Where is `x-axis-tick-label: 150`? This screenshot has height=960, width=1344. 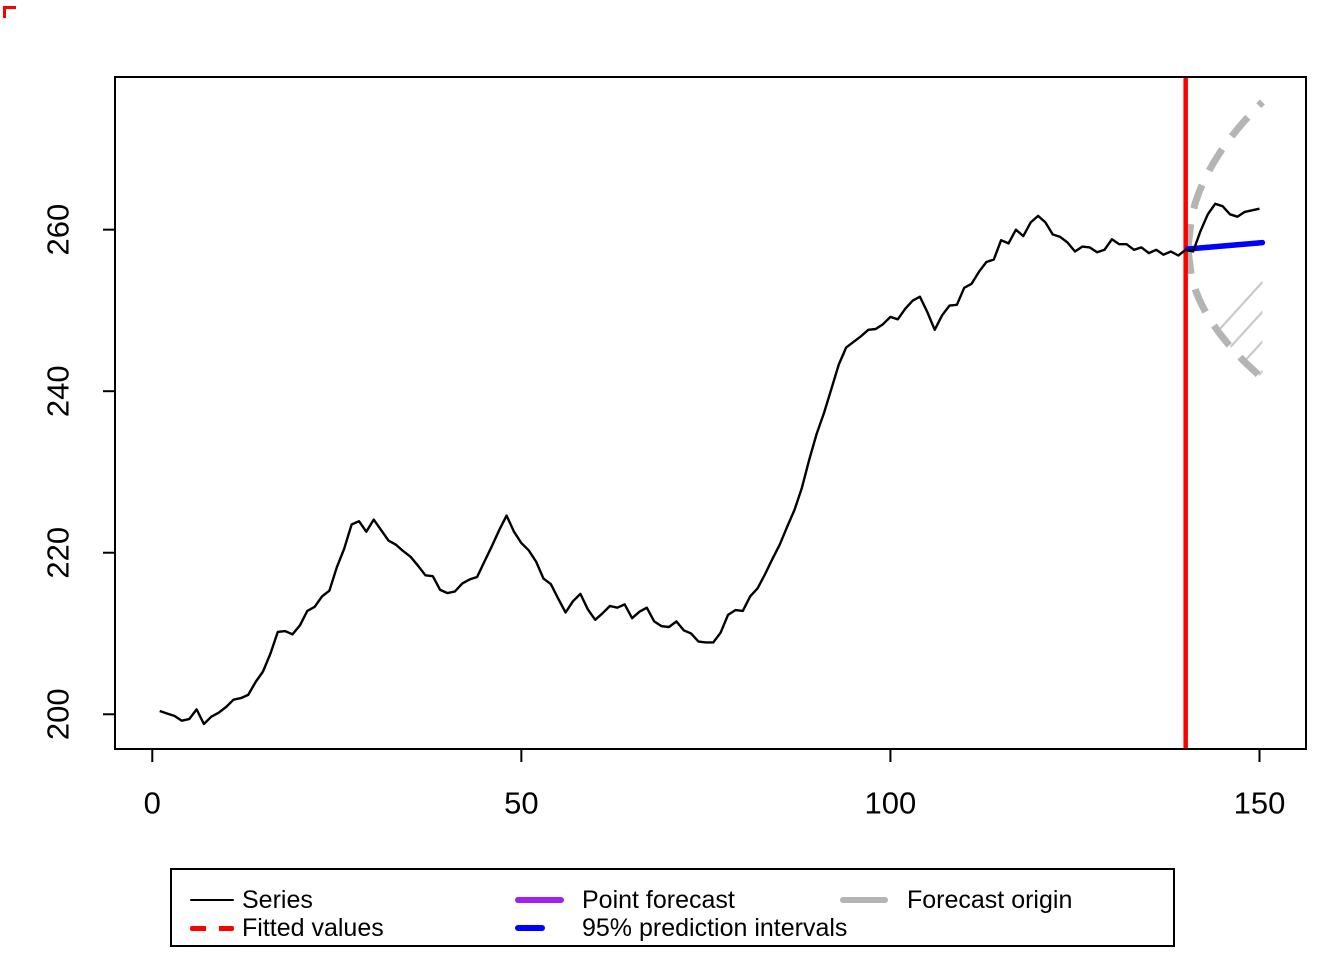 x-axis-tick-label: 150 is located at coordinates (1260, 803).